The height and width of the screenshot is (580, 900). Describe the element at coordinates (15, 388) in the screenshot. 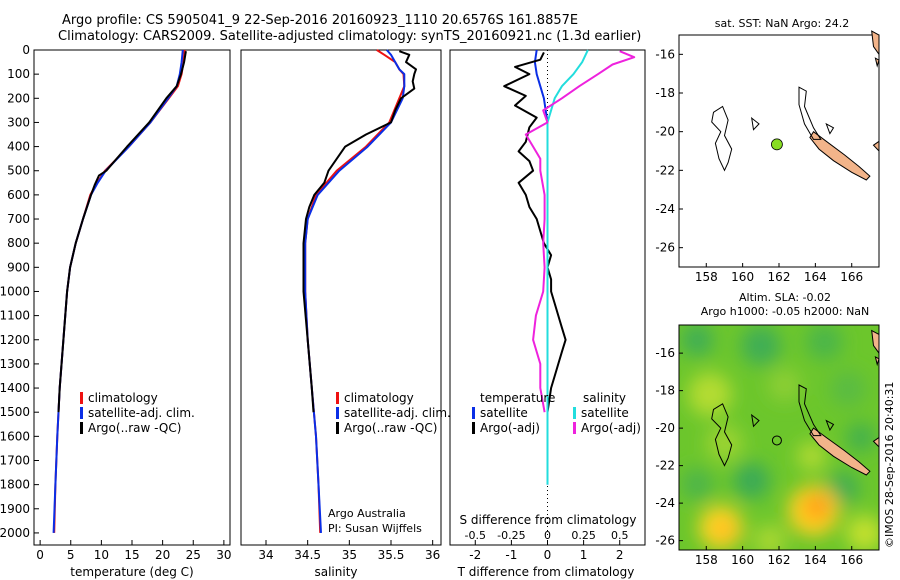

I see `depth-tick-label: 1400` at that location.